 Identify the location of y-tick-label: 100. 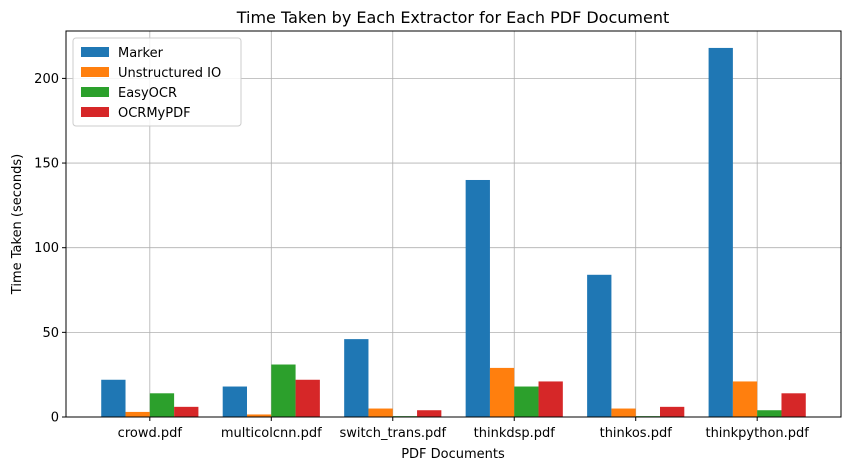
(46, 248).